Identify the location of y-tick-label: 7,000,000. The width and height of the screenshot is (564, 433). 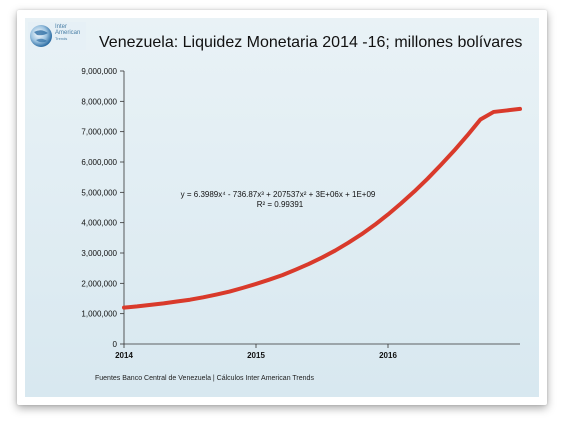
(99, 132).